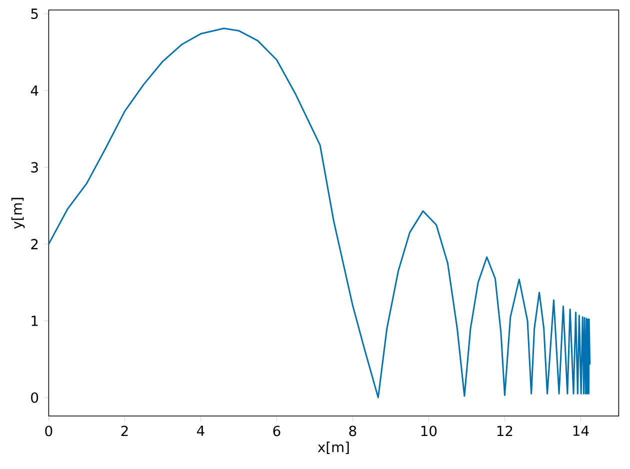 This screenshot has height=469, width=630. What do you see at coordinates (352, 431) in the screenshot?
I see `x-tick-label: 8` at bounding box center [352, 431].